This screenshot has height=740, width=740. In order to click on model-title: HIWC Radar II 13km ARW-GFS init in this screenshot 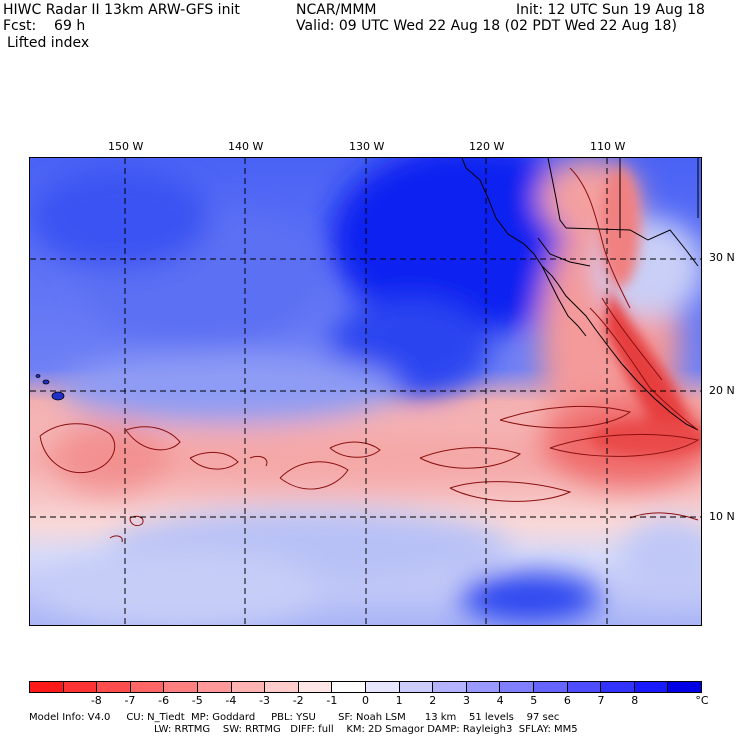, I will do `click(121, 10)`.